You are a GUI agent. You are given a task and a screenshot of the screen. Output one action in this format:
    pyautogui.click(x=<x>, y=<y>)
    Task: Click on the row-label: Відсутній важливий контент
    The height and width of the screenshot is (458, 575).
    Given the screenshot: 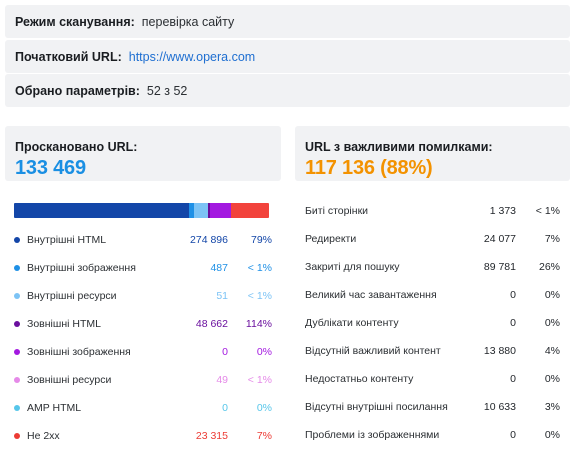 What is the action you would take?
    pyautogui.click(x=373, y=351)
    